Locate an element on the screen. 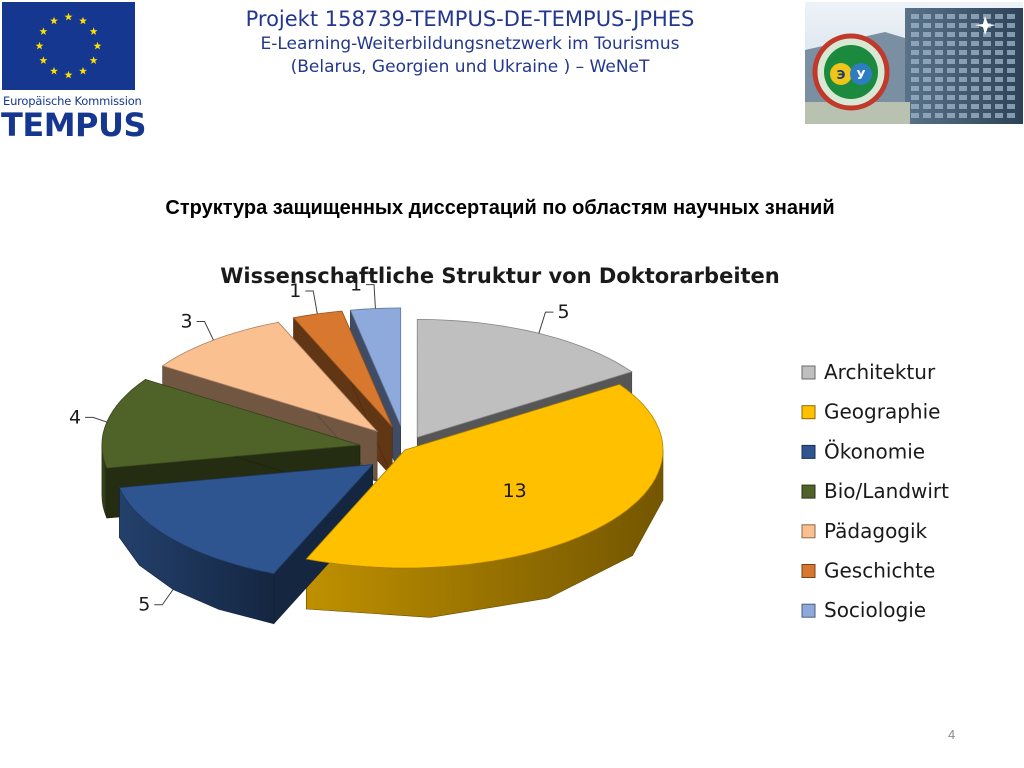  legend-item-architektur-swatch is located at coordinates (808, 372).